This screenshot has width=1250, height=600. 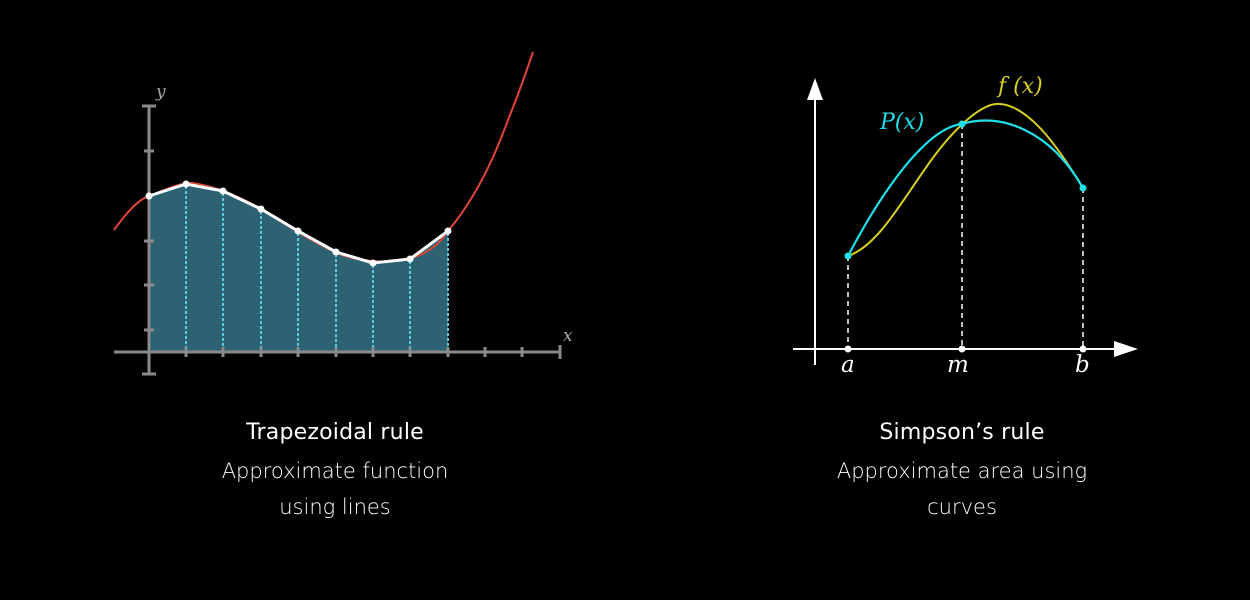 I want to click on simpson-title: Simpson’s rule, so click(x=962, y=432).